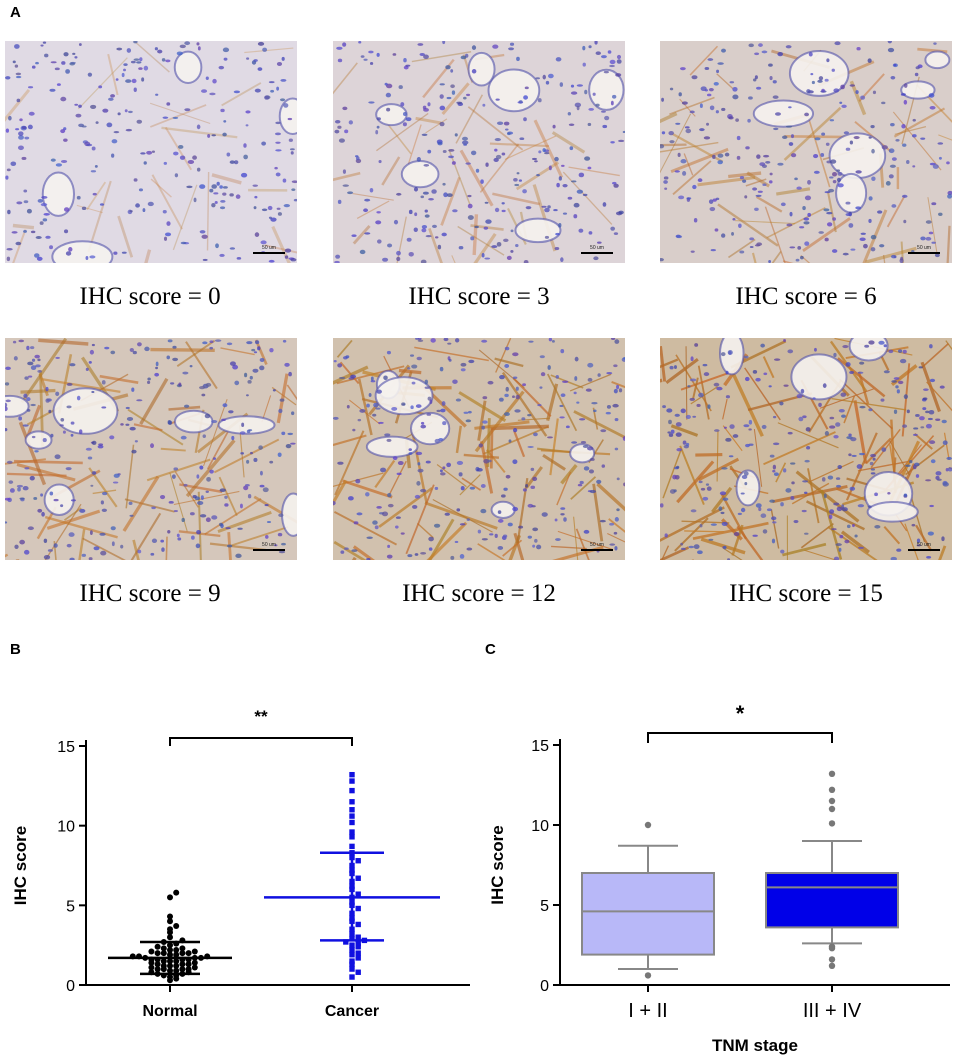 Image resolution: width=957 pixels, height=1058 pixels. Describe the element at coordinates (15, 649) in the screenshot. I see `panel-label-b: B` at that location.